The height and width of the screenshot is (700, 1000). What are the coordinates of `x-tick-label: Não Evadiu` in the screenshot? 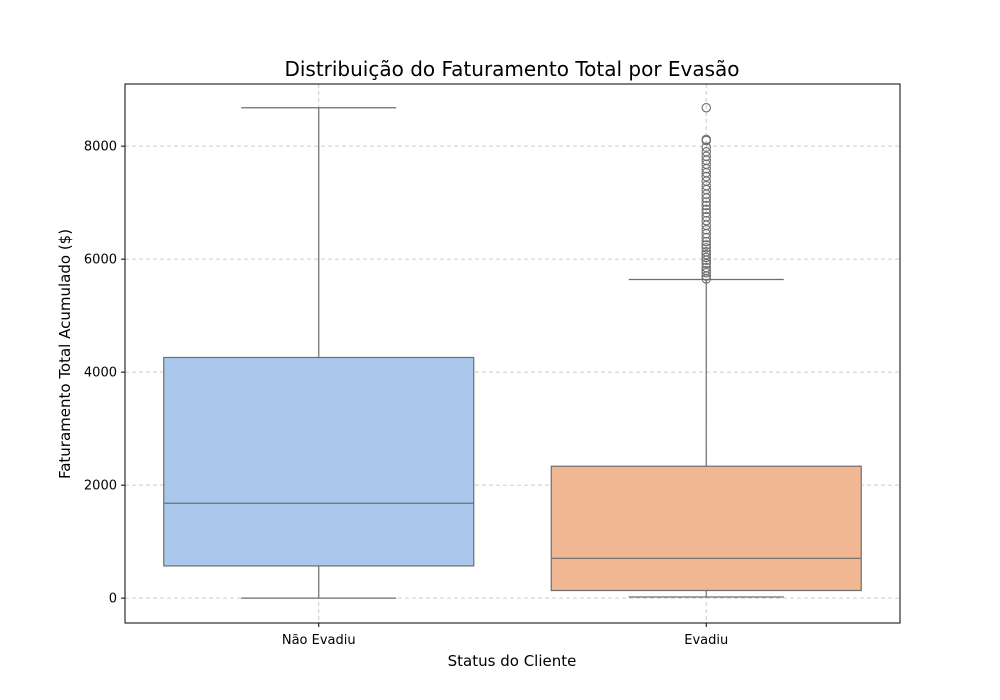 It's located at (319, 640).